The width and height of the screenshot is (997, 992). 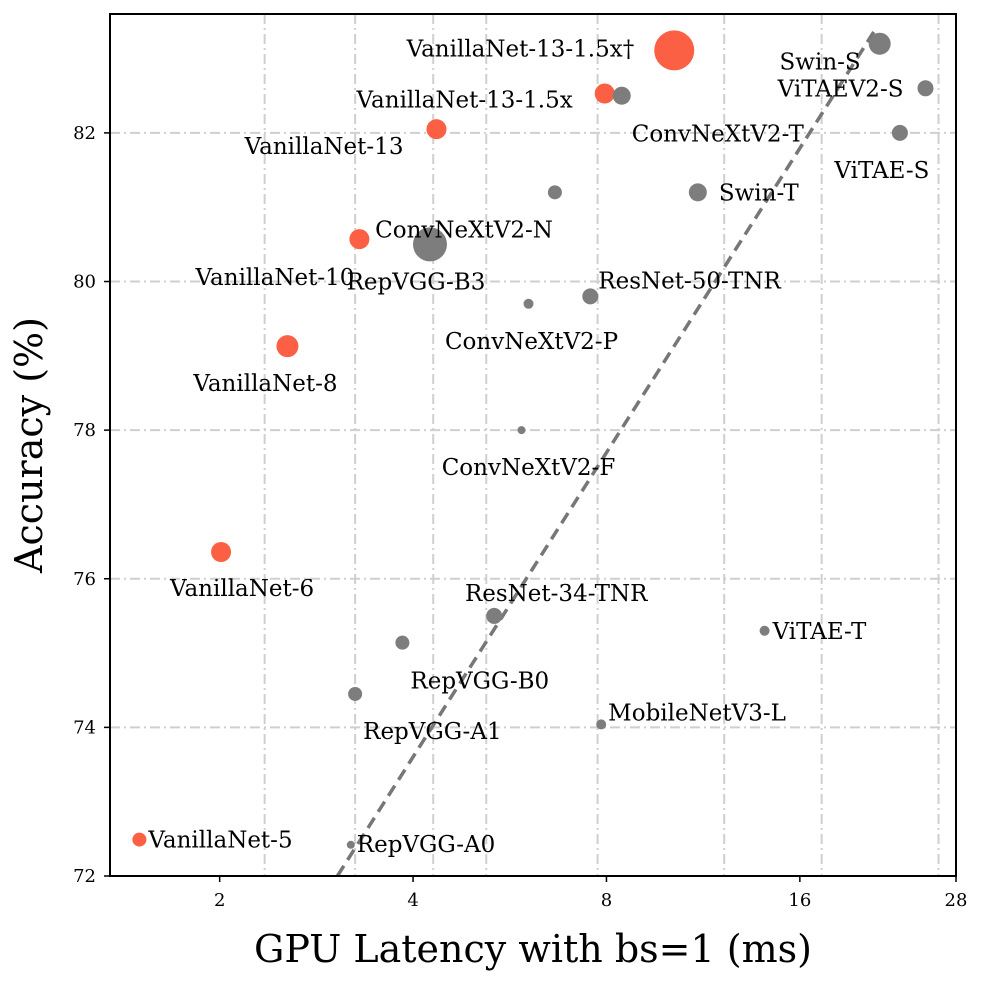 What do you see at coordinates (956, 900) in the screenshot?
I see `x-tick-label: 28` at bounding box center [956, 900].